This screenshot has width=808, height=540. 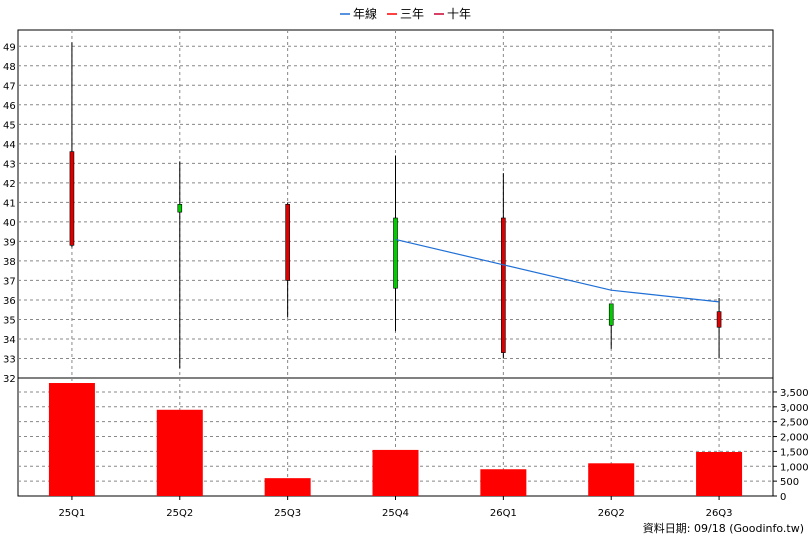 What do you see at coordinates (9, 223) in the screenshot?
I see `price-tick-label: 40` at bounding box center [9, 223].